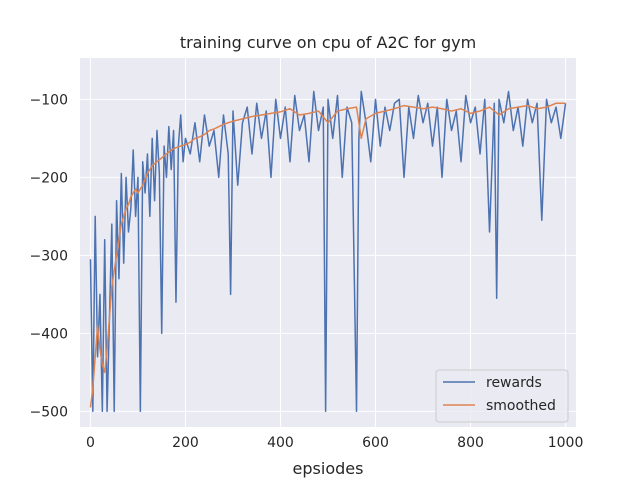 The image size is (640, 480). What do you see at coordinates (375, 443) in the screenshot?
I see `x-tick-label: 600` at bounding box center [375, 443].